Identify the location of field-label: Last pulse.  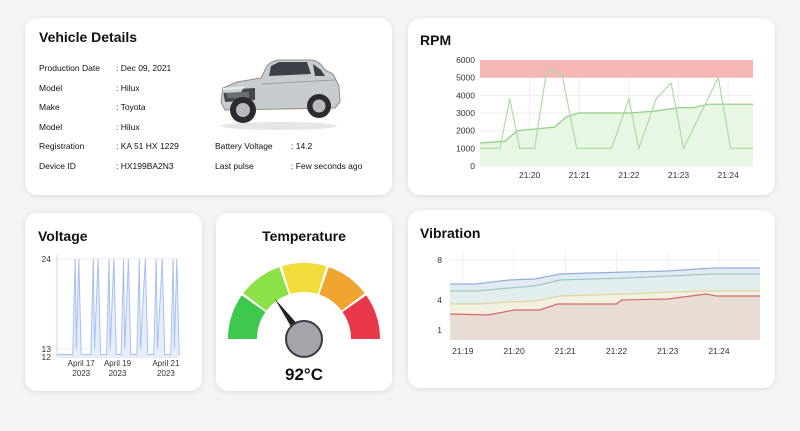
(234, 165).